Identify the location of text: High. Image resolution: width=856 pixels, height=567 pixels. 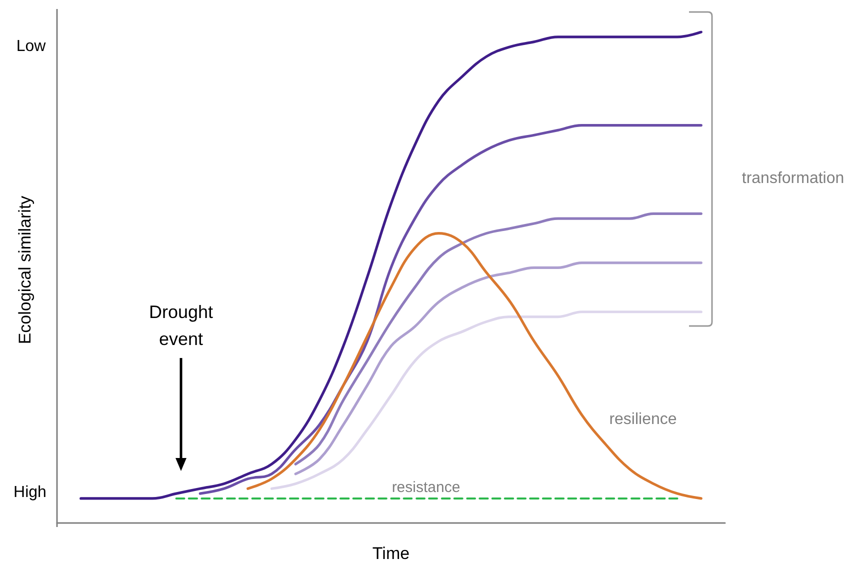
(30, 493).